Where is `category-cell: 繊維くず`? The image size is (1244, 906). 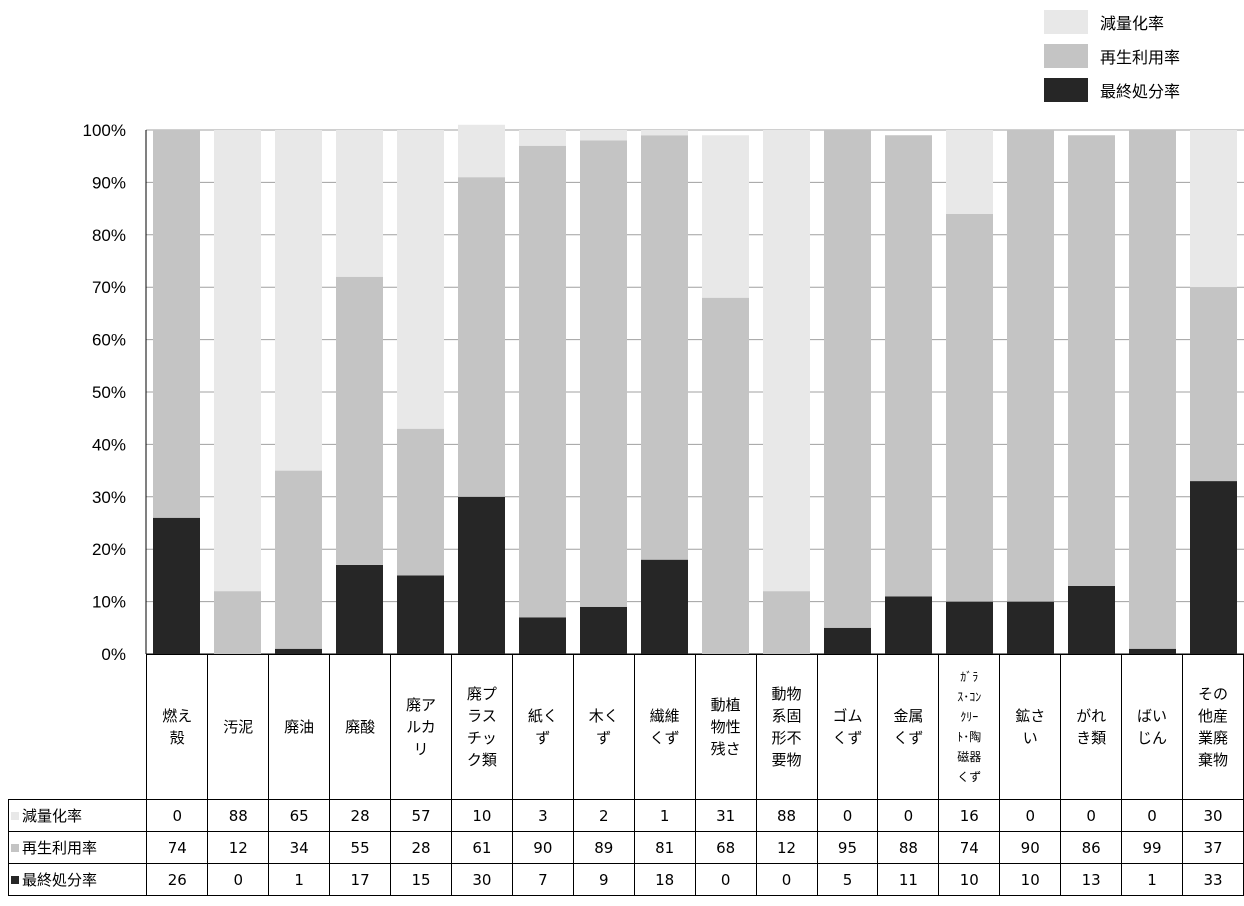 category-cell: 繊維くず is located at coordinates (664, 727).